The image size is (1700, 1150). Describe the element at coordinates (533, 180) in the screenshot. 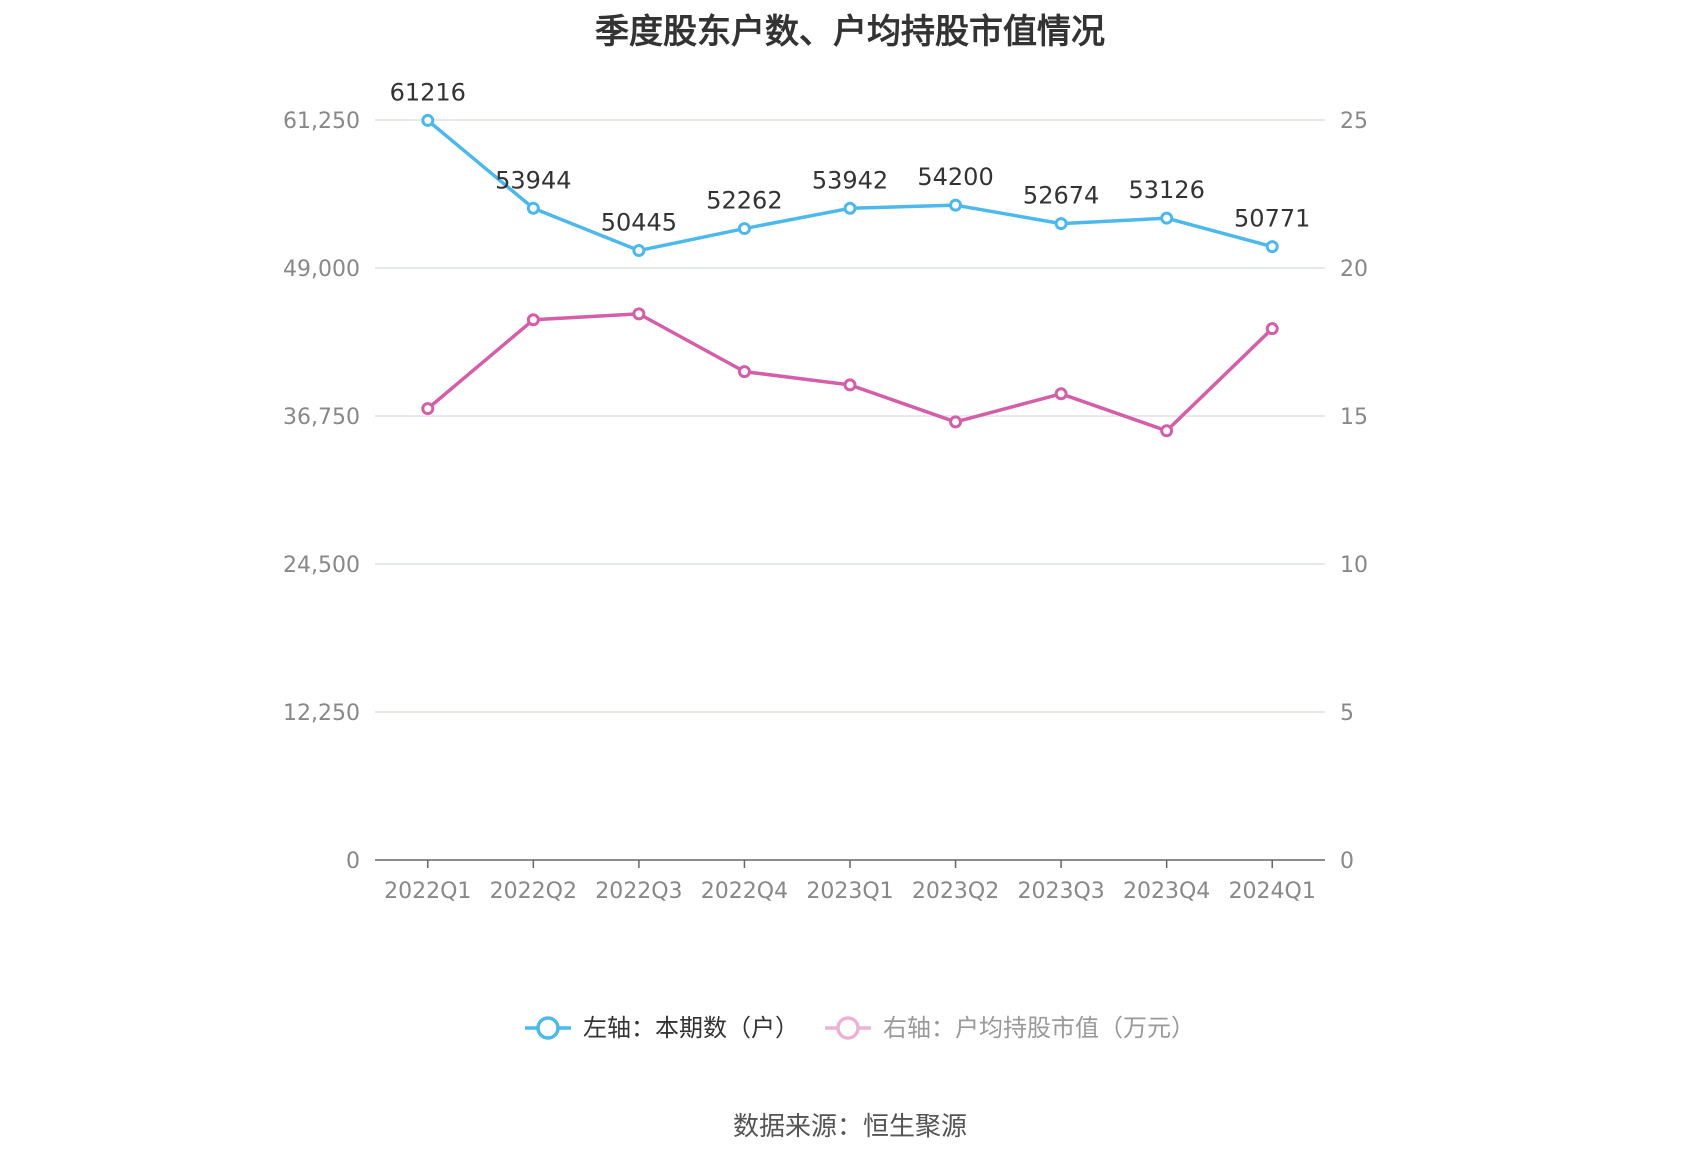

I see `data-label: 53944` at that location.